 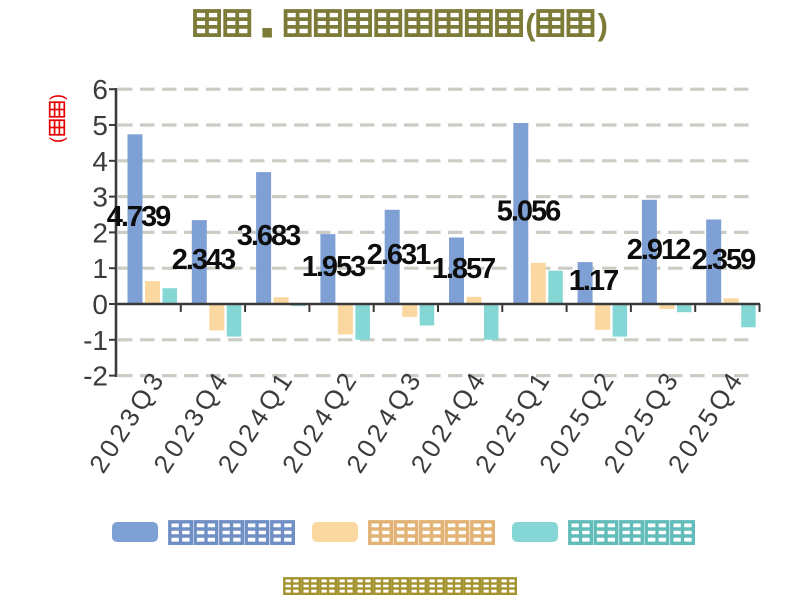 I want to click on svg-text: 2, so click(x=100, y=232).